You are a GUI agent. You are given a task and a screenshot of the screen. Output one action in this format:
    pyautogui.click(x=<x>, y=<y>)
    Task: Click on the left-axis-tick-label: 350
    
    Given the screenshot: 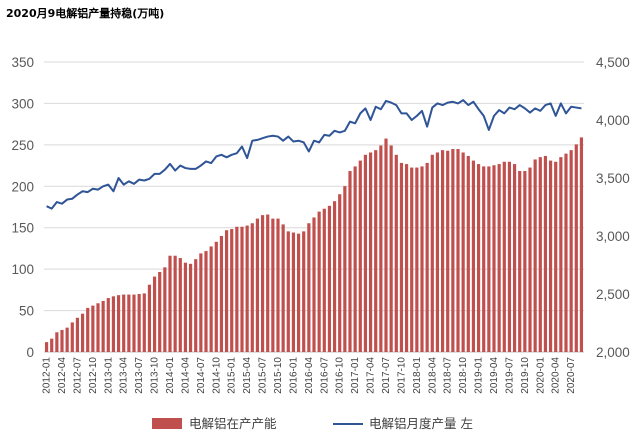 What is the action you would take?
    pyautogui.click(x=22, y=62)
    